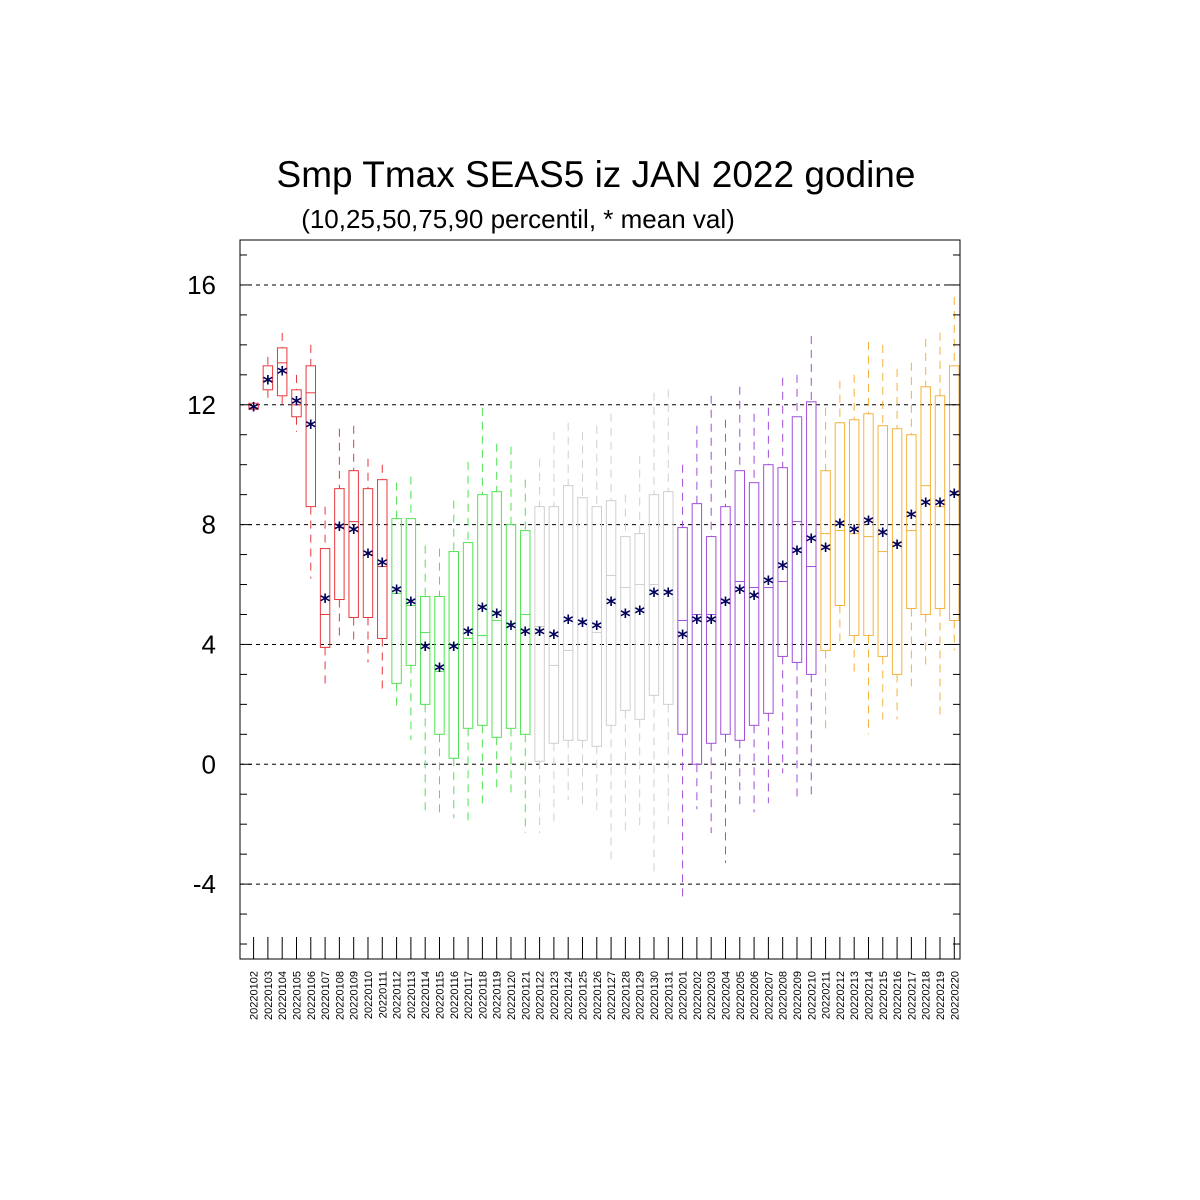 This screenshot has height=1200, width=1200. Describe the element at coordinates (512, 995) in the screenshot. I see `x-tick-label: 20220120` at that location.